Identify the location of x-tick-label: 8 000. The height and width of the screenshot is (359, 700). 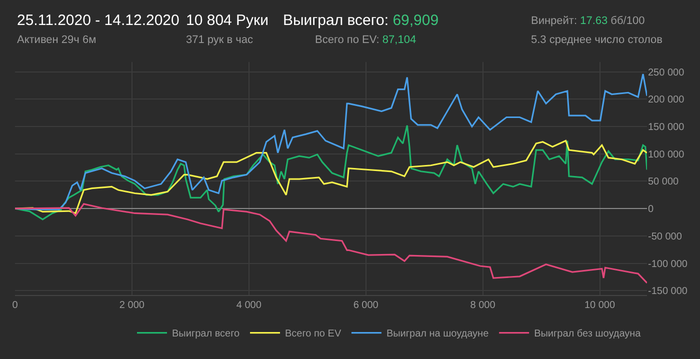
(483, 305).